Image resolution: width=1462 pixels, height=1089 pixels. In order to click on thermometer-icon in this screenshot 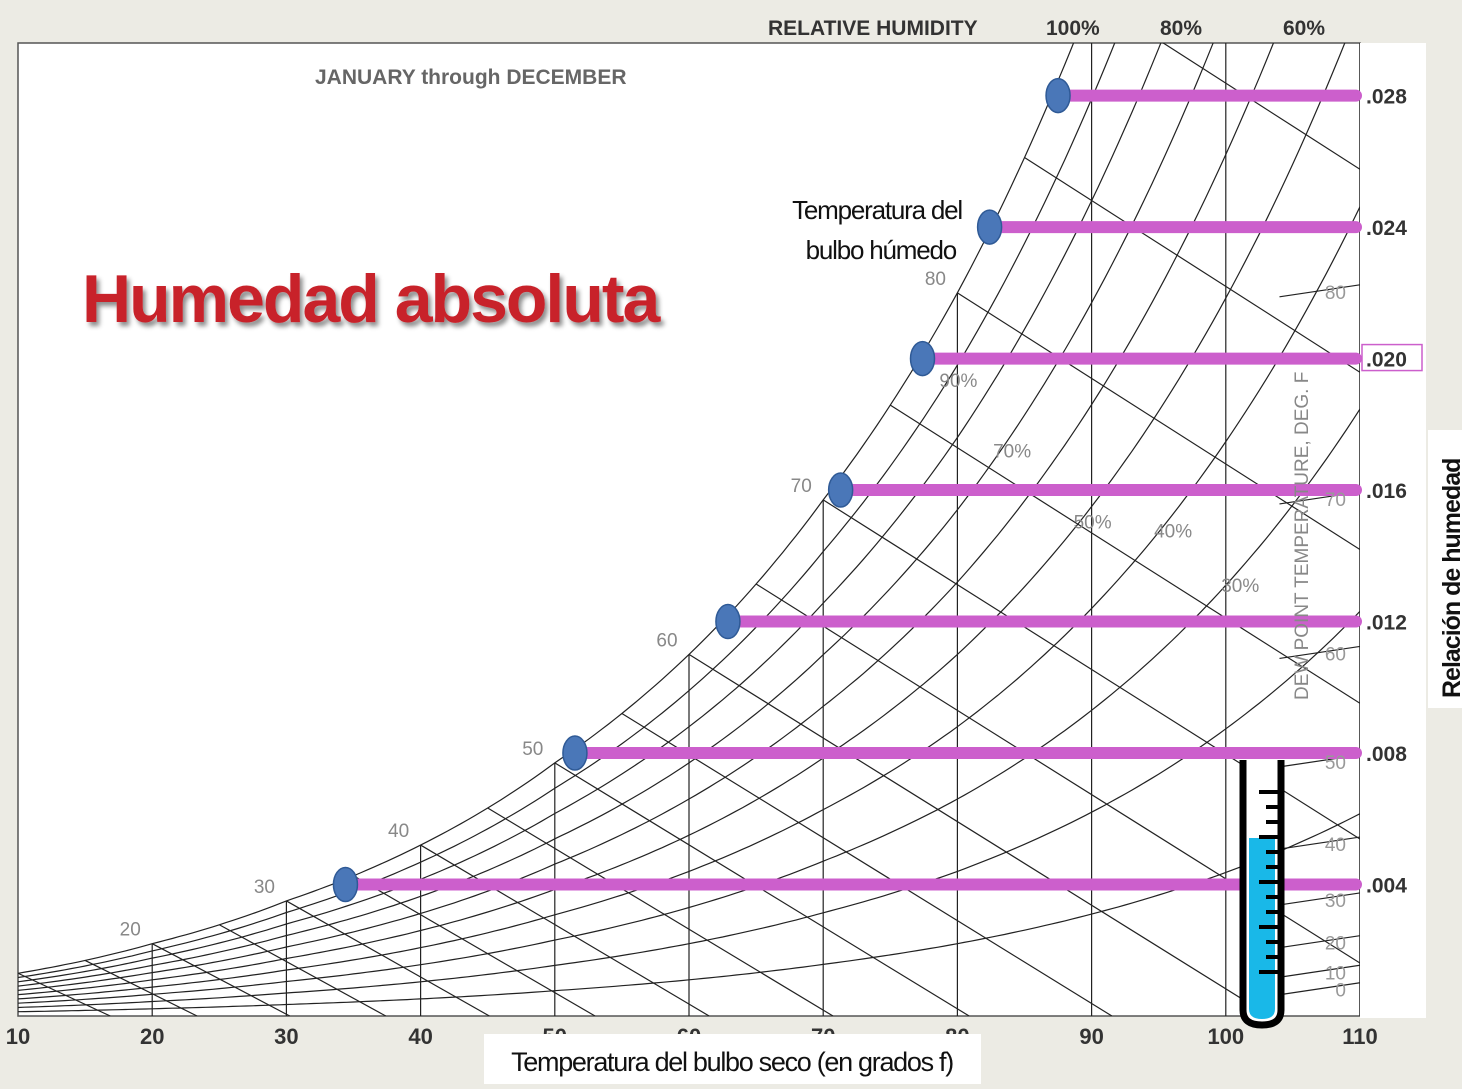, I will do `click(1262, 892)`.